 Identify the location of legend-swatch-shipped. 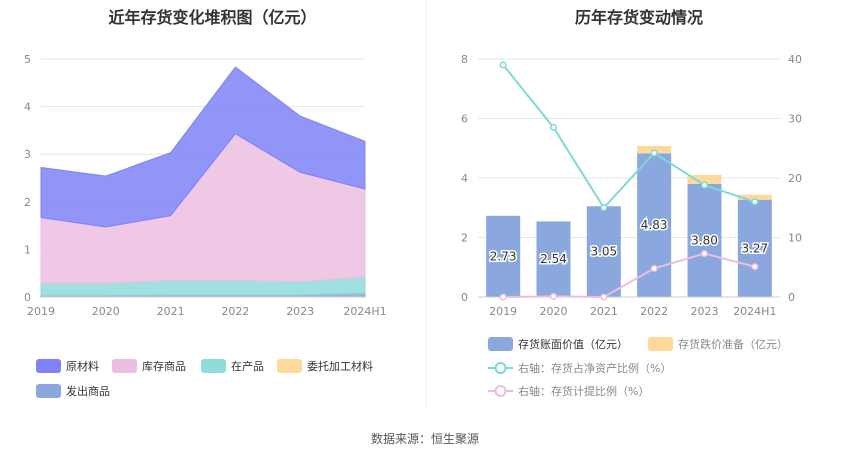
(48, 391).